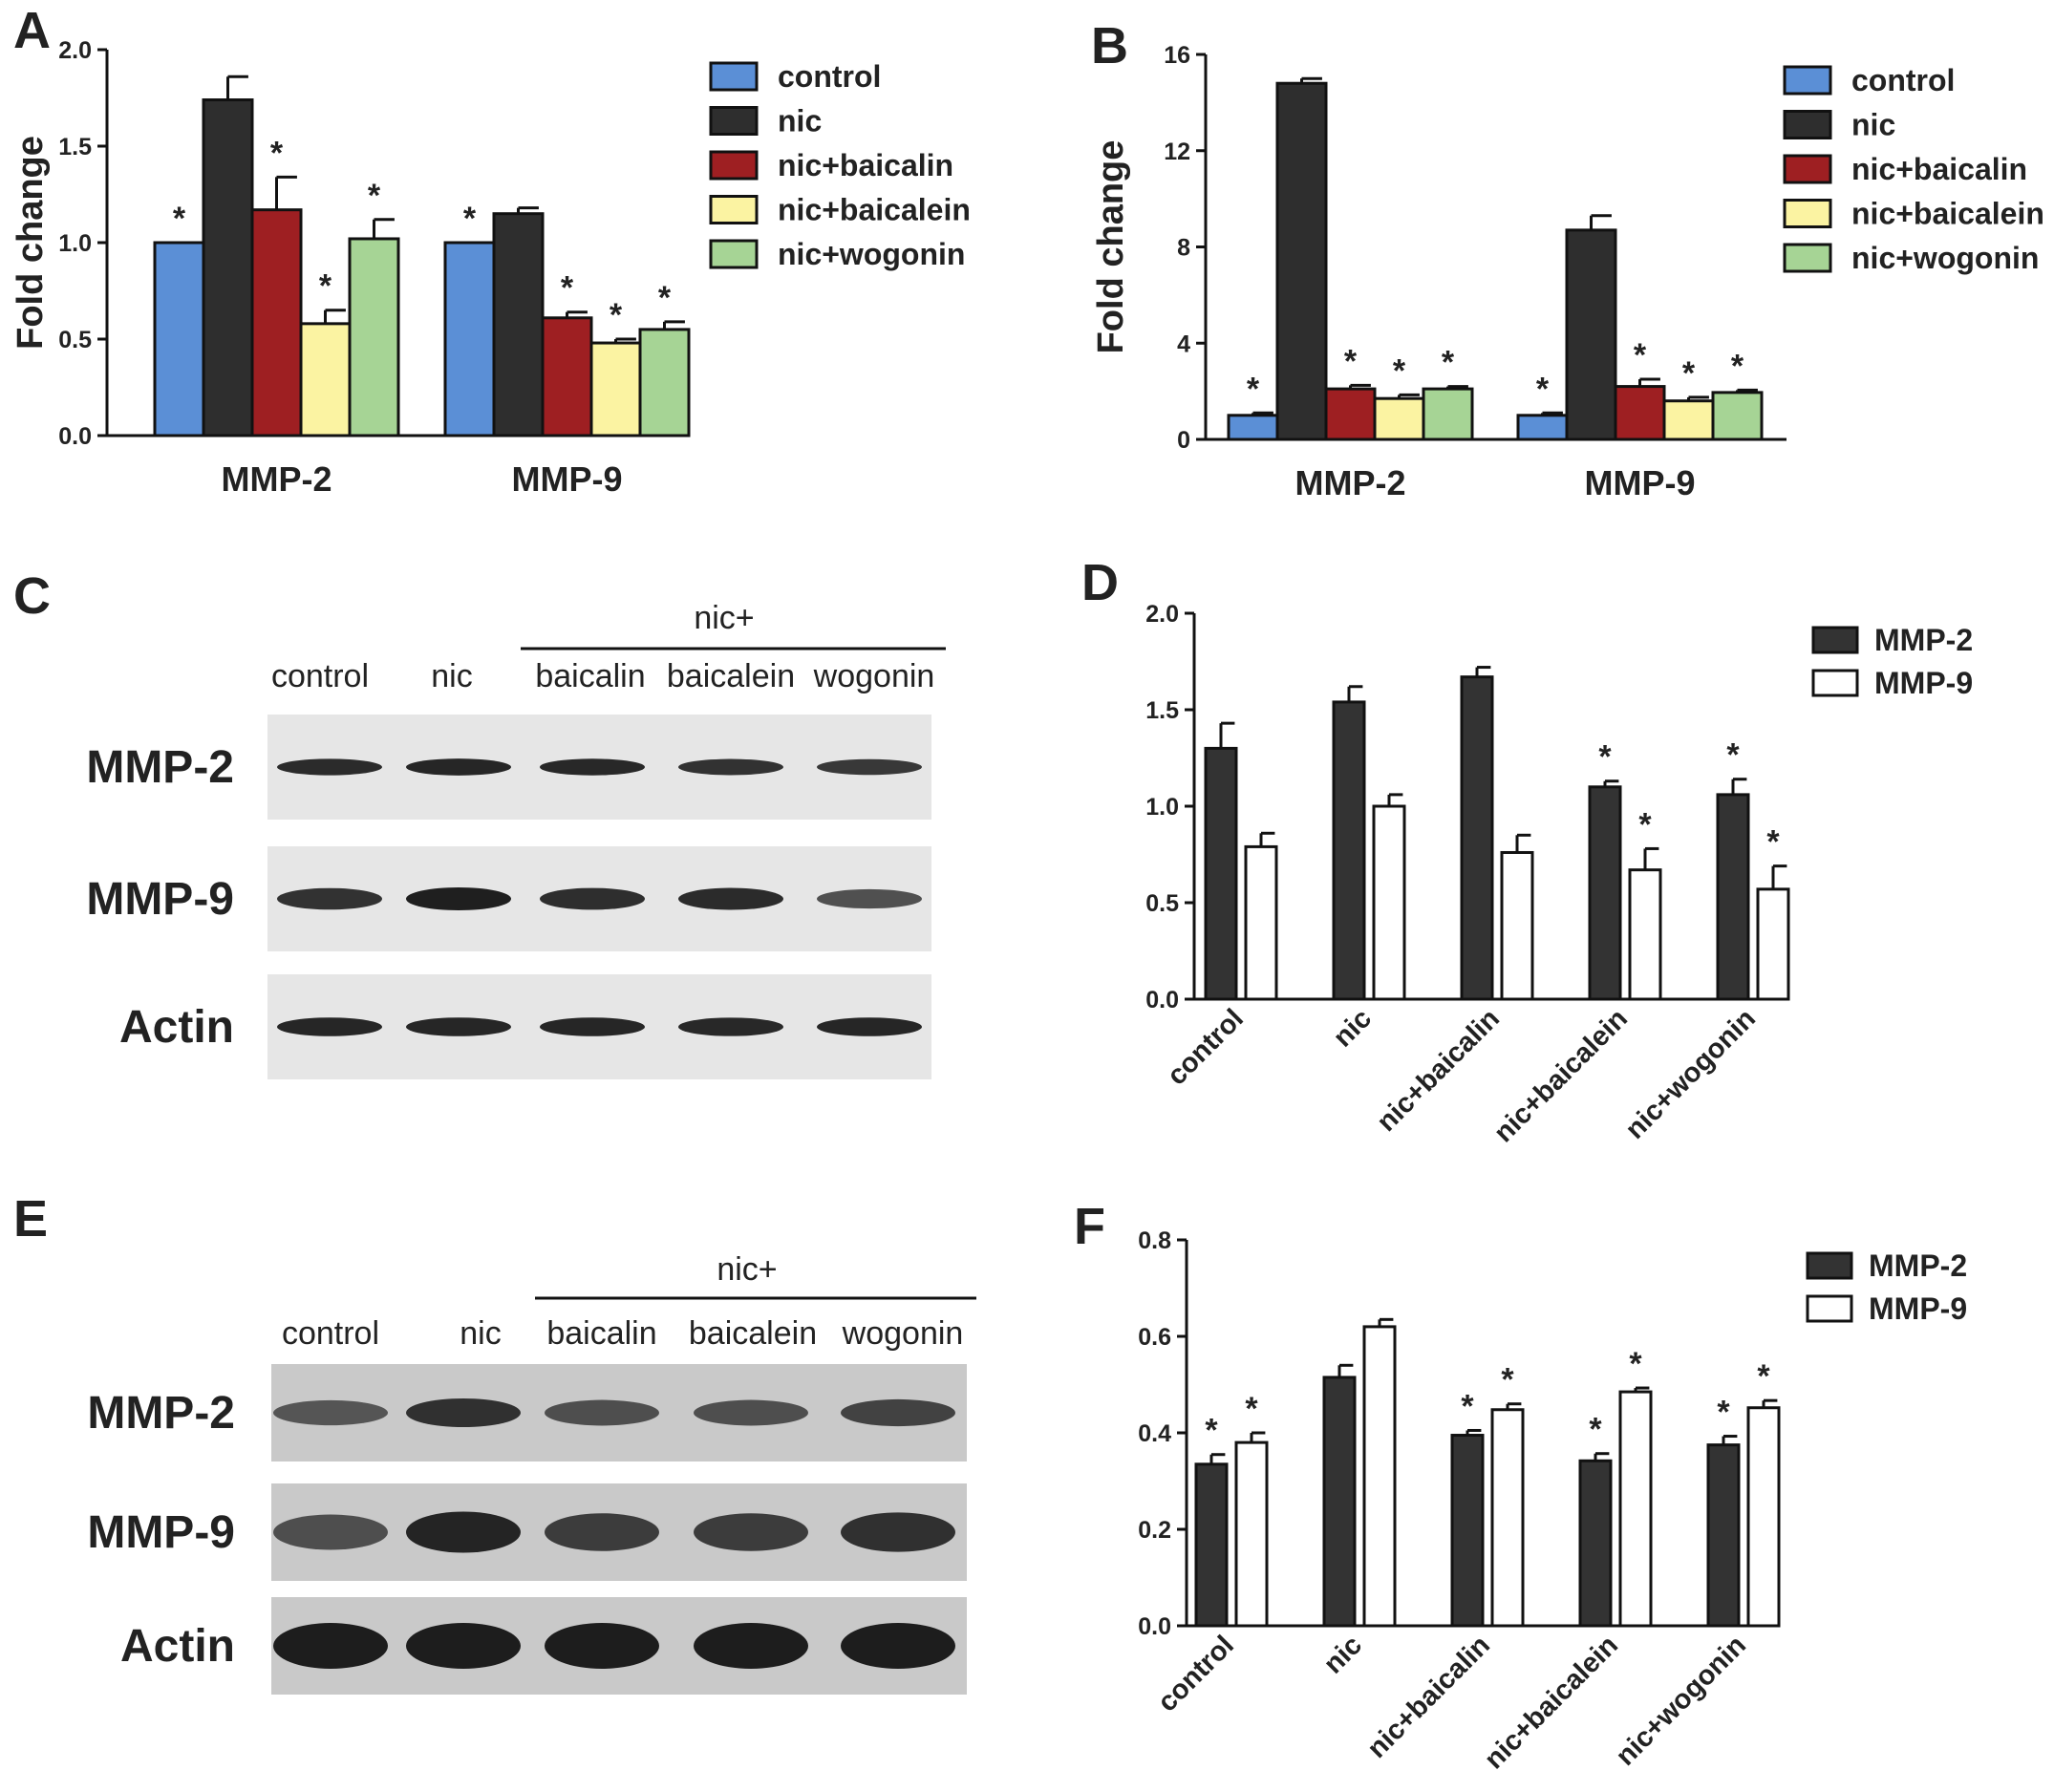  What do you see at coordinates (1467, 1531) in the screenshot?
I see `bar-mmp-2-nic-baicalin` at bounding box center [1467, 1531].